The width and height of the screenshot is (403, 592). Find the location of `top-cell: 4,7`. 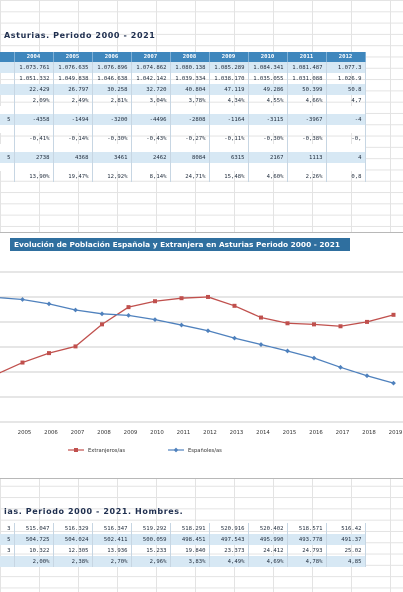

top-cell: 4,7 is located at coordinates (346, 100).